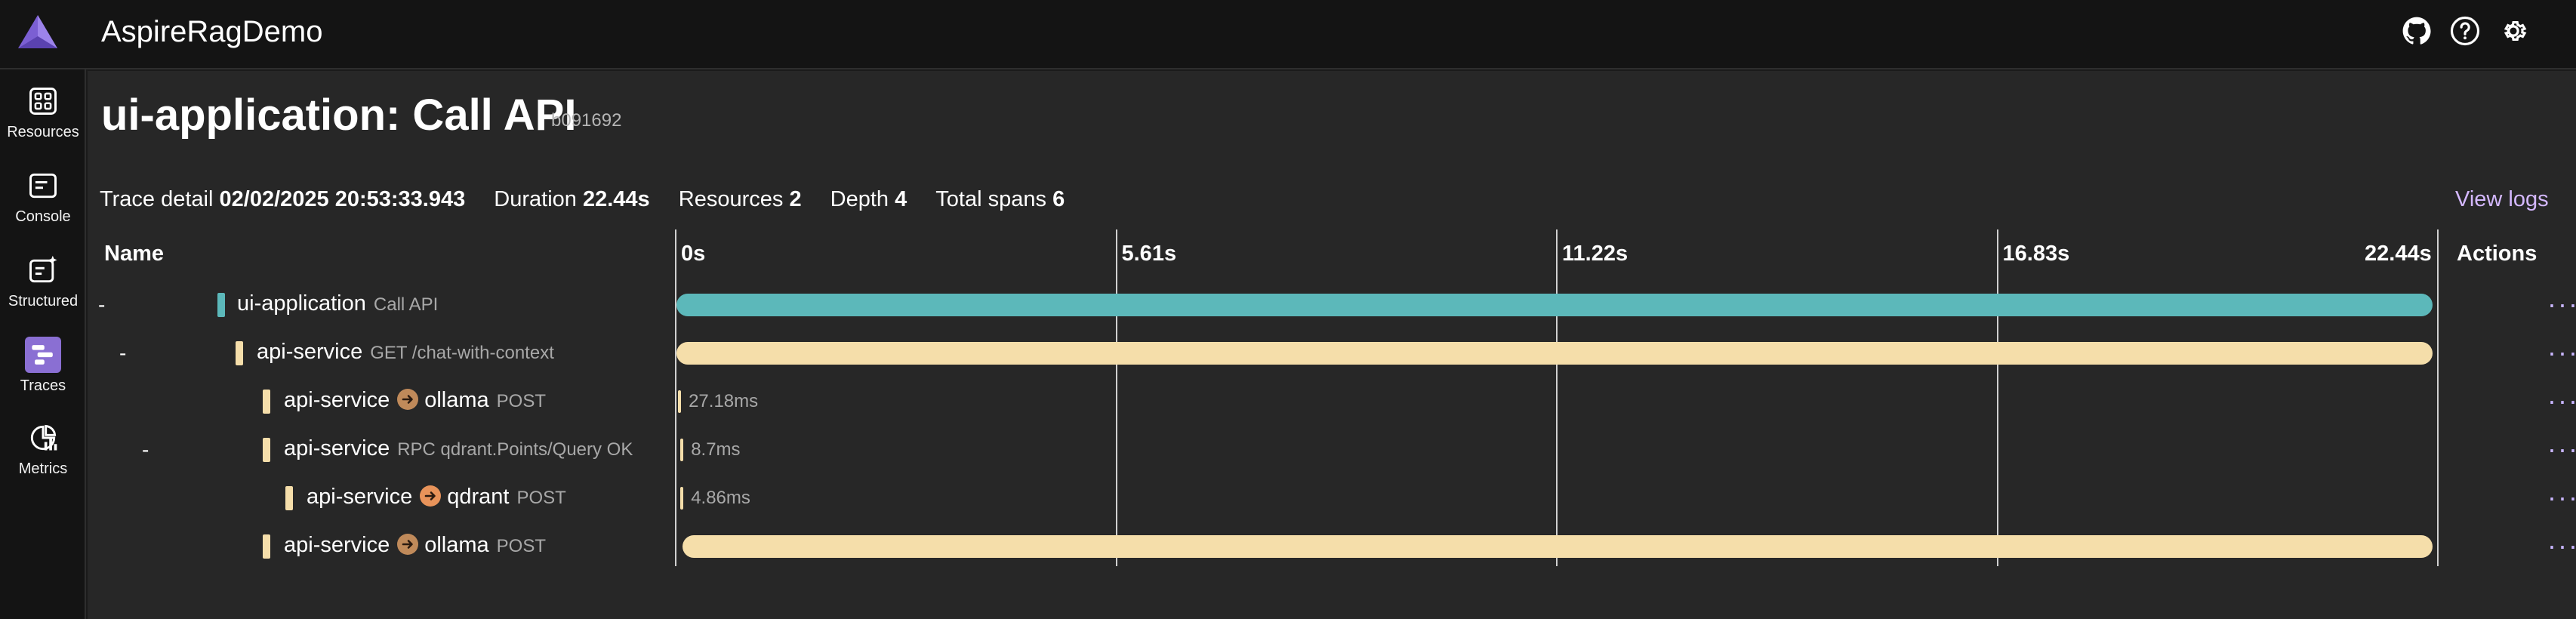 This screenshot has height=619, width=2576. I want to click on sidebar-item-resources: Resources, so click(43, 119).